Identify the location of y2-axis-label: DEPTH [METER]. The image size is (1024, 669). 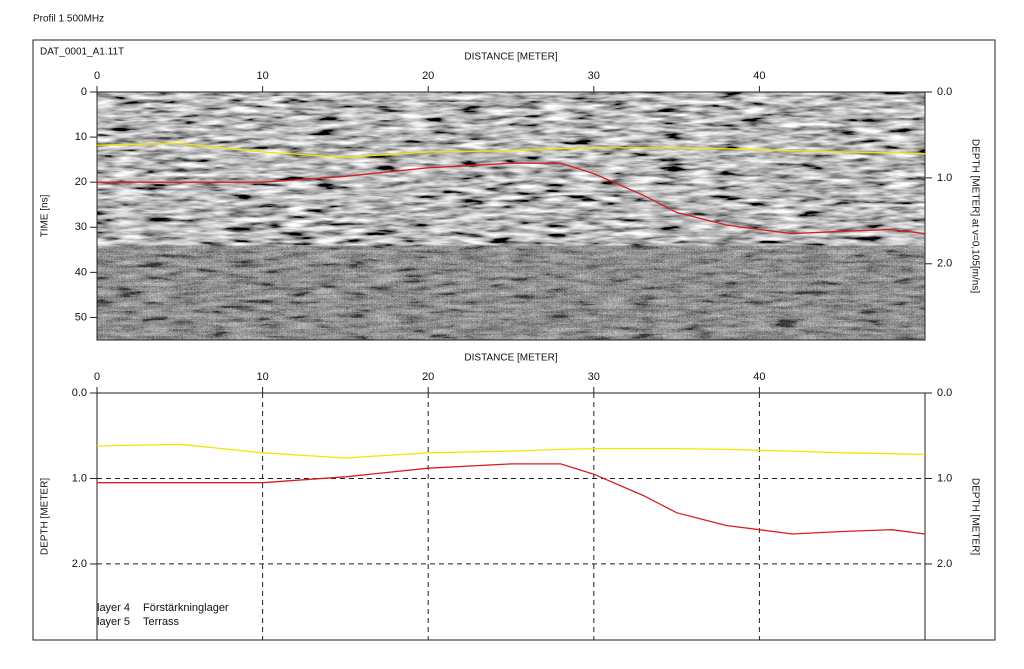
(974, 516).